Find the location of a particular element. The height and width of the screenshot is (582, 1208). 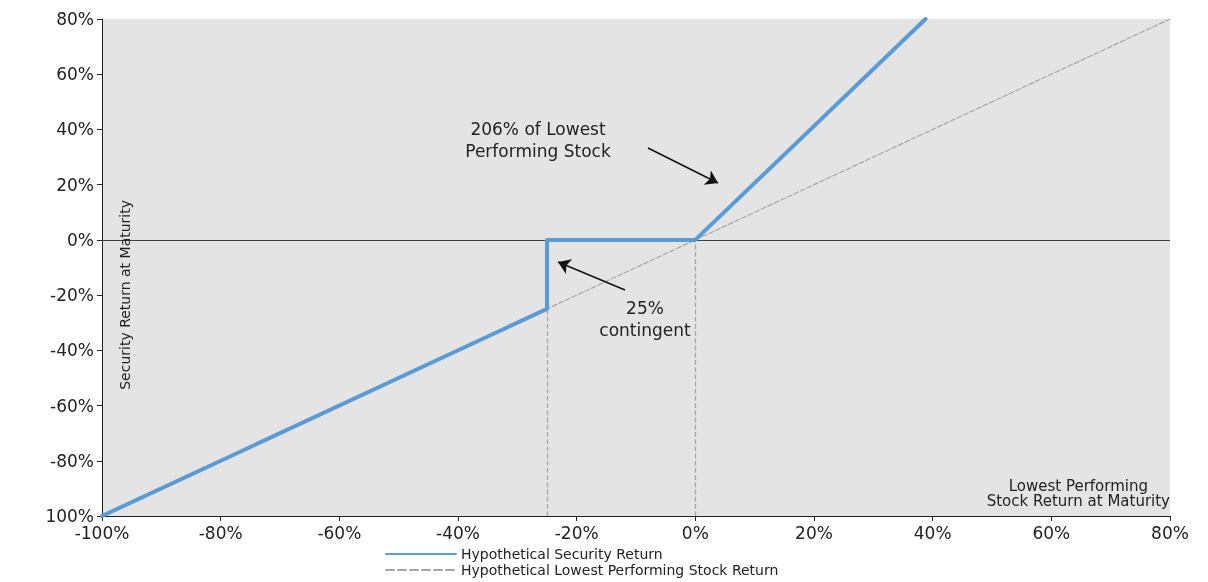

y-tick-label: 40% is located at coordinates (75, 129).